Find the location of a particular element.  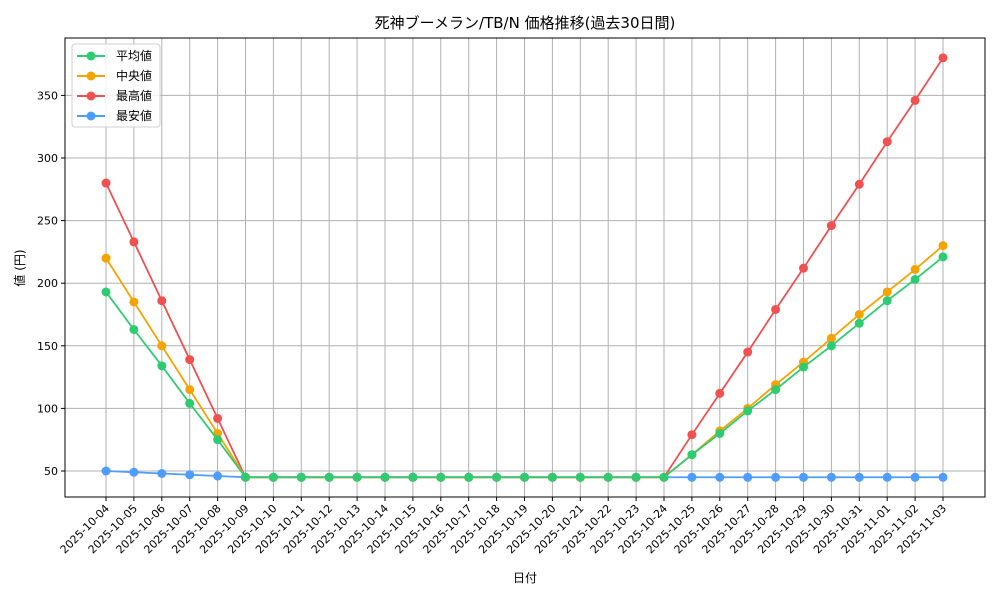

y-tick-label: 200 is located at coordinates (47, 283).